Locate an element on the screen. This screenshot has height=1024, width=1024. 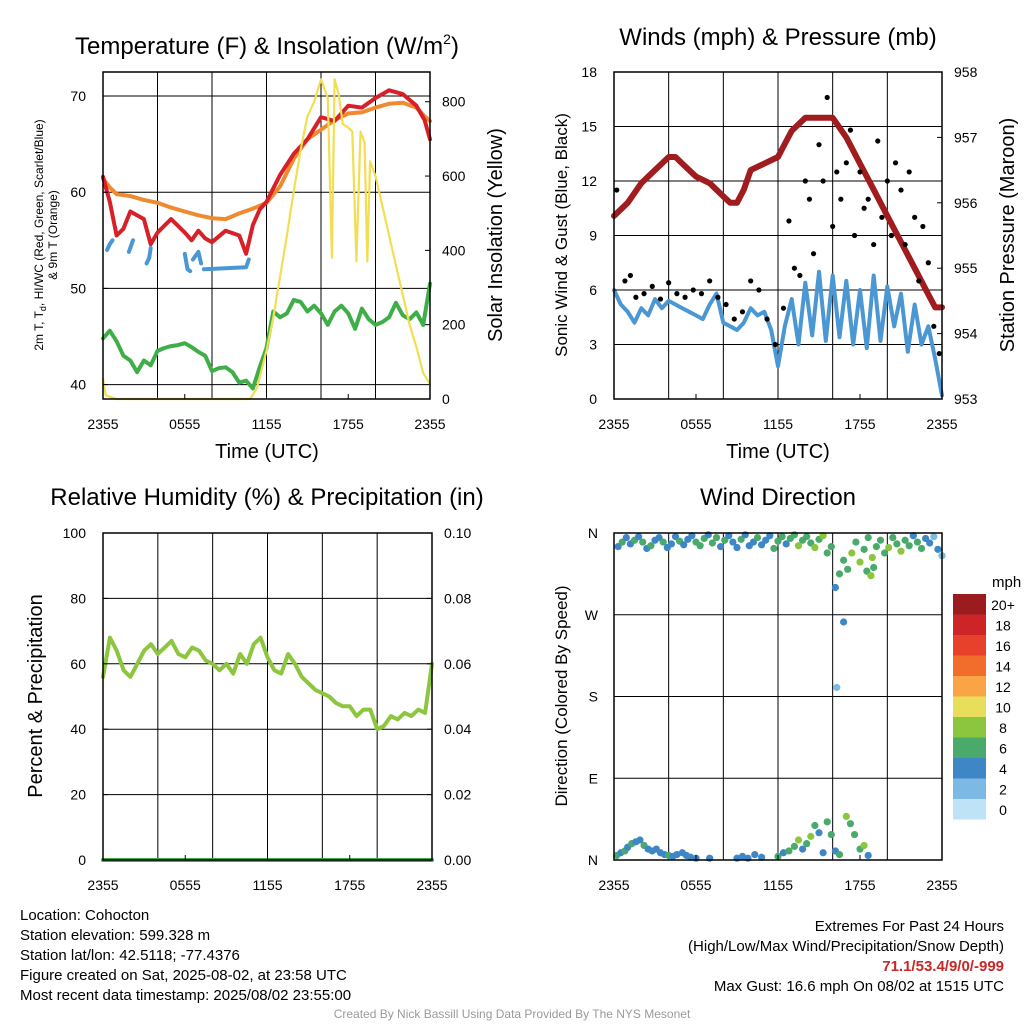
station-location: Location: Cohocton is located at coordinates (85, 915).